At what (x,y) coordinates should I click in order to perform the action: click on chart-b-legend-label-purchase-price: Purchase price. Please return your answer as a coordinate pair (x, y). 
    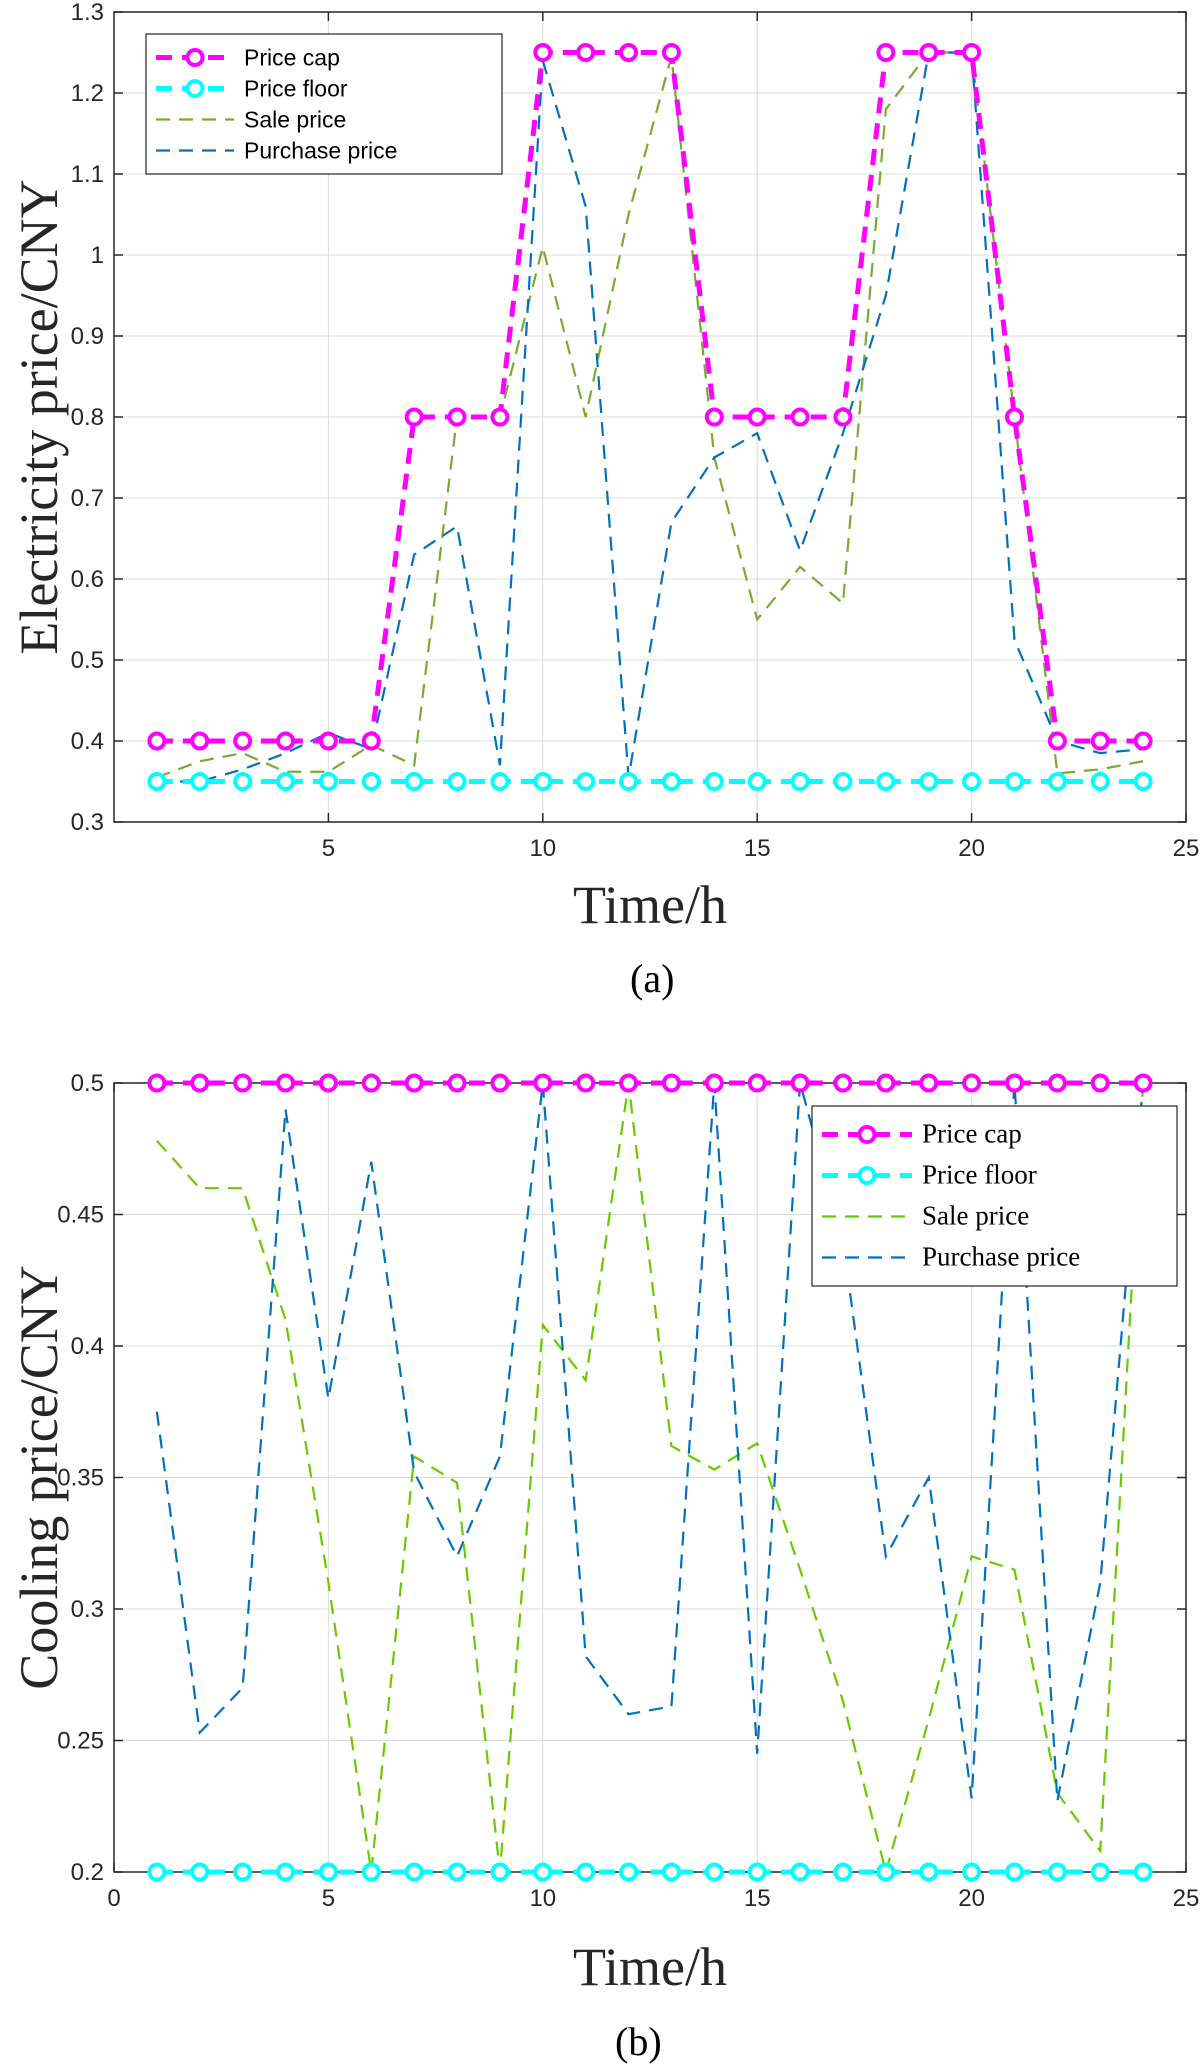
    Looking at the image, I should click on (1001, 1257).